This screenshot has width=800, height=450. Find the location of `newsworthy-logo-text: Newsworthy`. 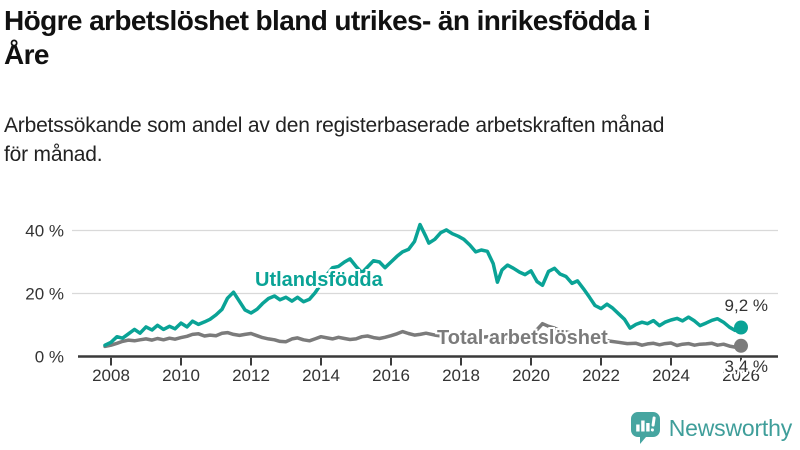

newsworthy-logo-text: Newsworthy is located at coordinates (730, 427).